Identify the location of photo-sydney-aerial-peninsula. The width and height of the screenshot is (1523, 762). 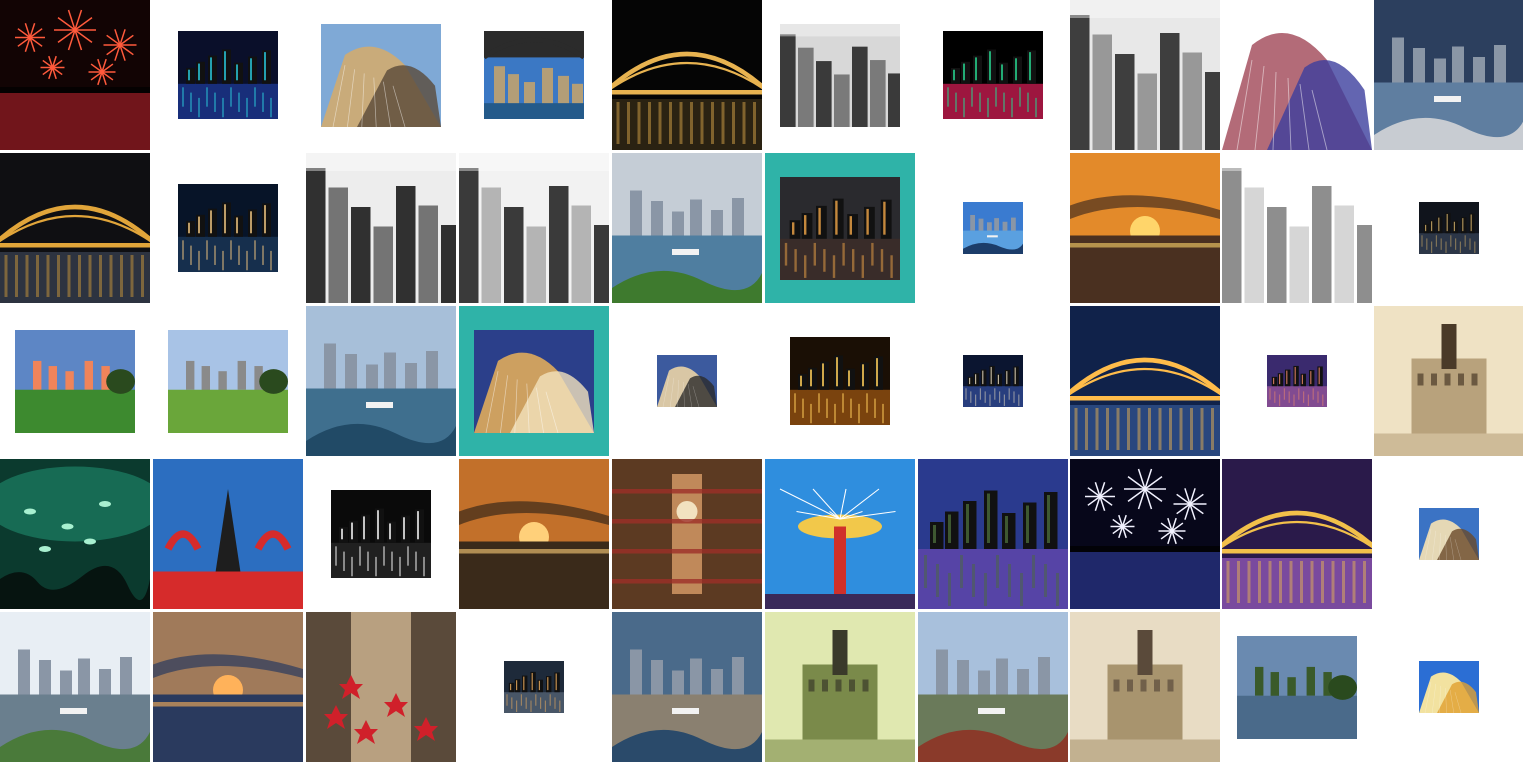
(687, 687).